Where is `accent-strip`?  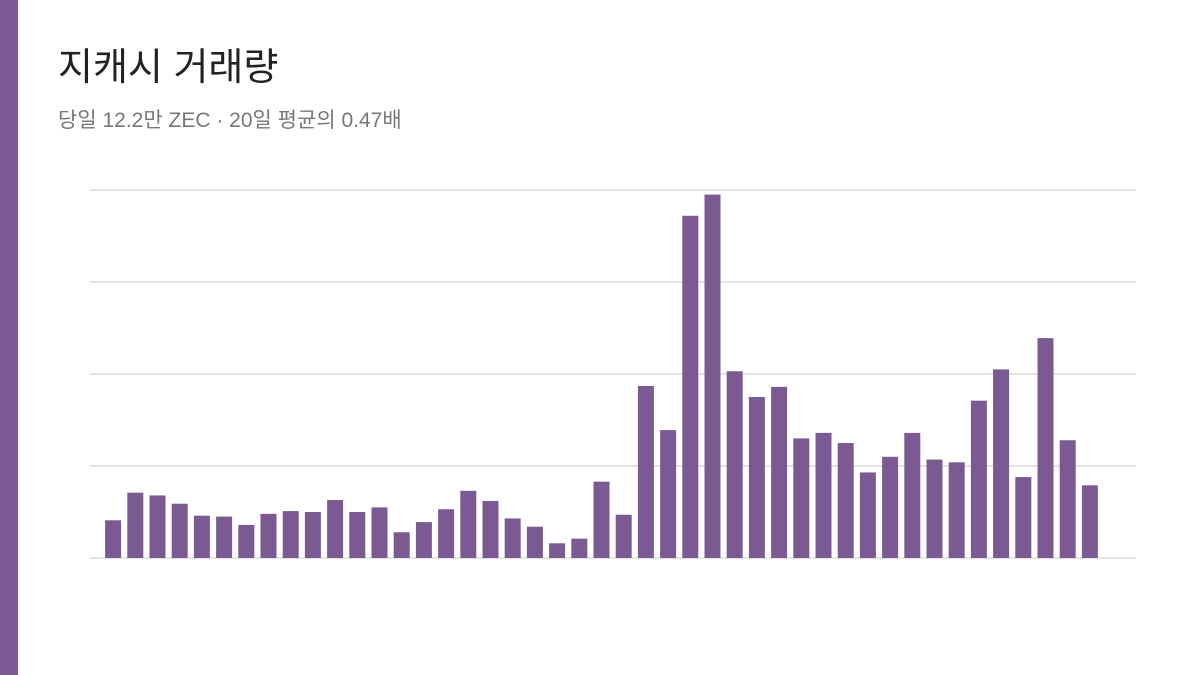 accent-strip is located at coordinates (9, 337).